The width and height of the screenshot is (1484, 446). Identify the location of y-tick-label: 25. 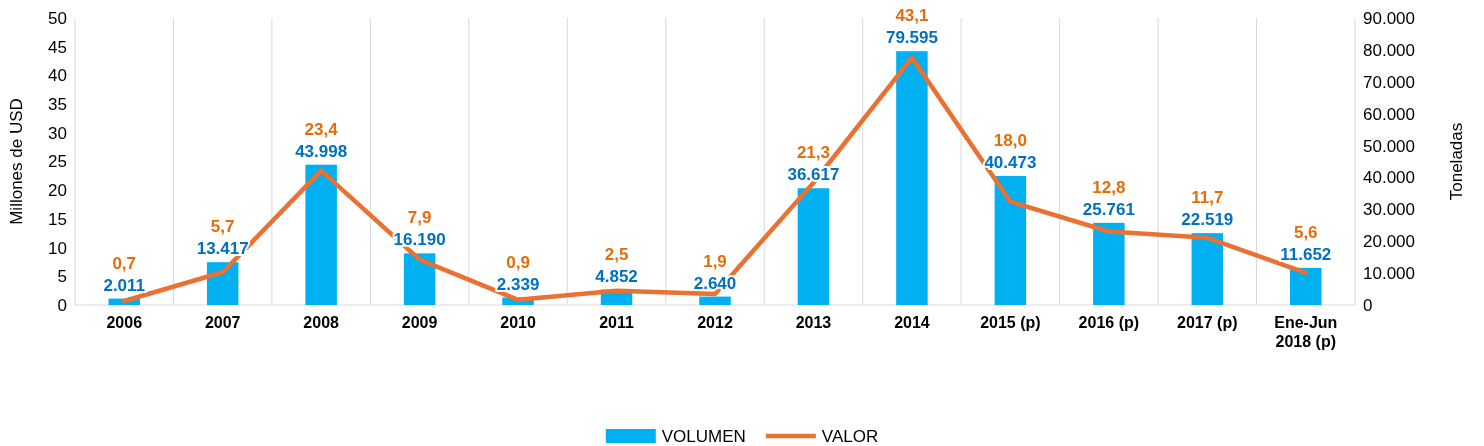
(57, 162).